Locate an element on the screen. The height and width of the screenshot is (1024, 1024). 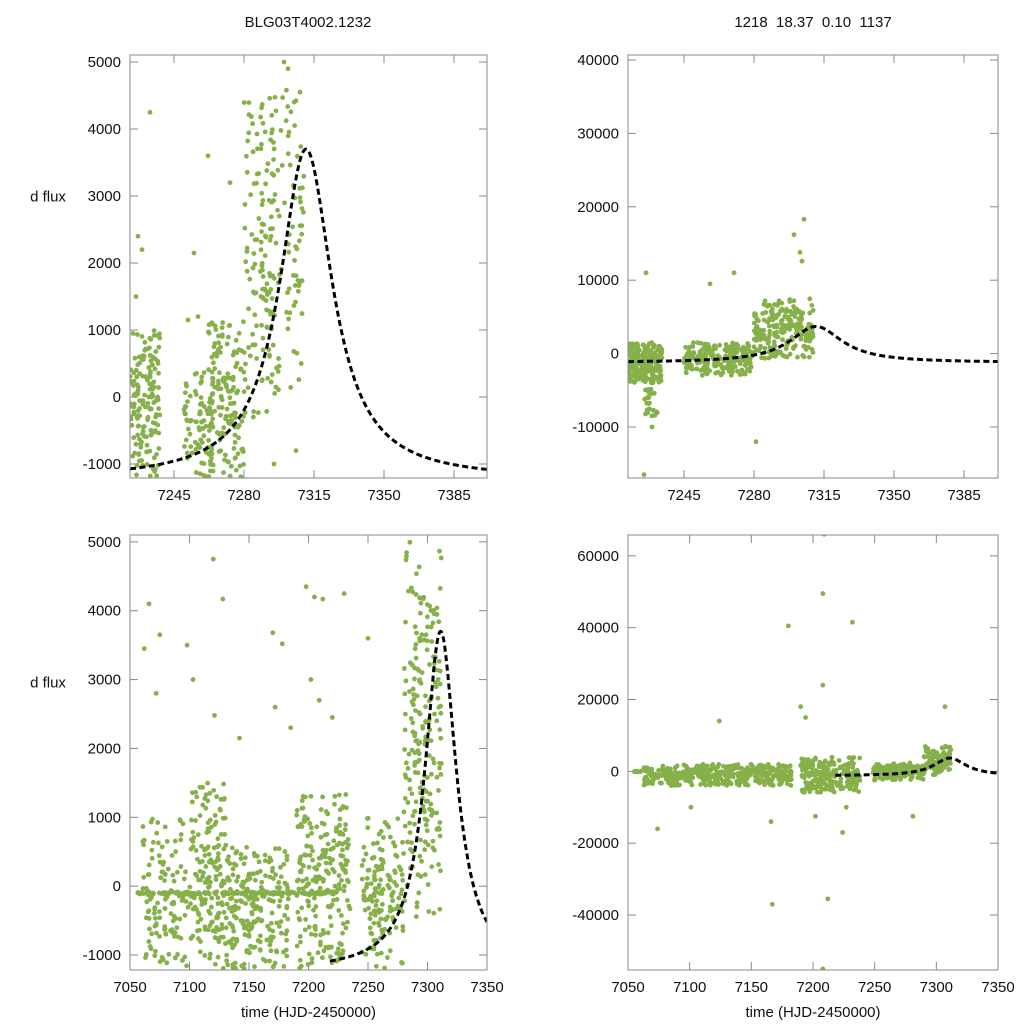
x-tick-label: 7350 is located at coordinates (997, 987).